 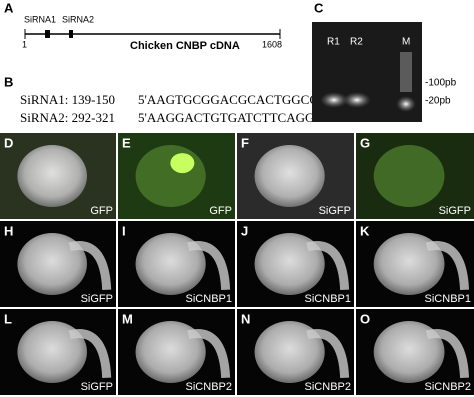 What do you see at coordinates (8, 142) in the screenshot?
I see `panel-label: D` at bounding box center [8, 142].